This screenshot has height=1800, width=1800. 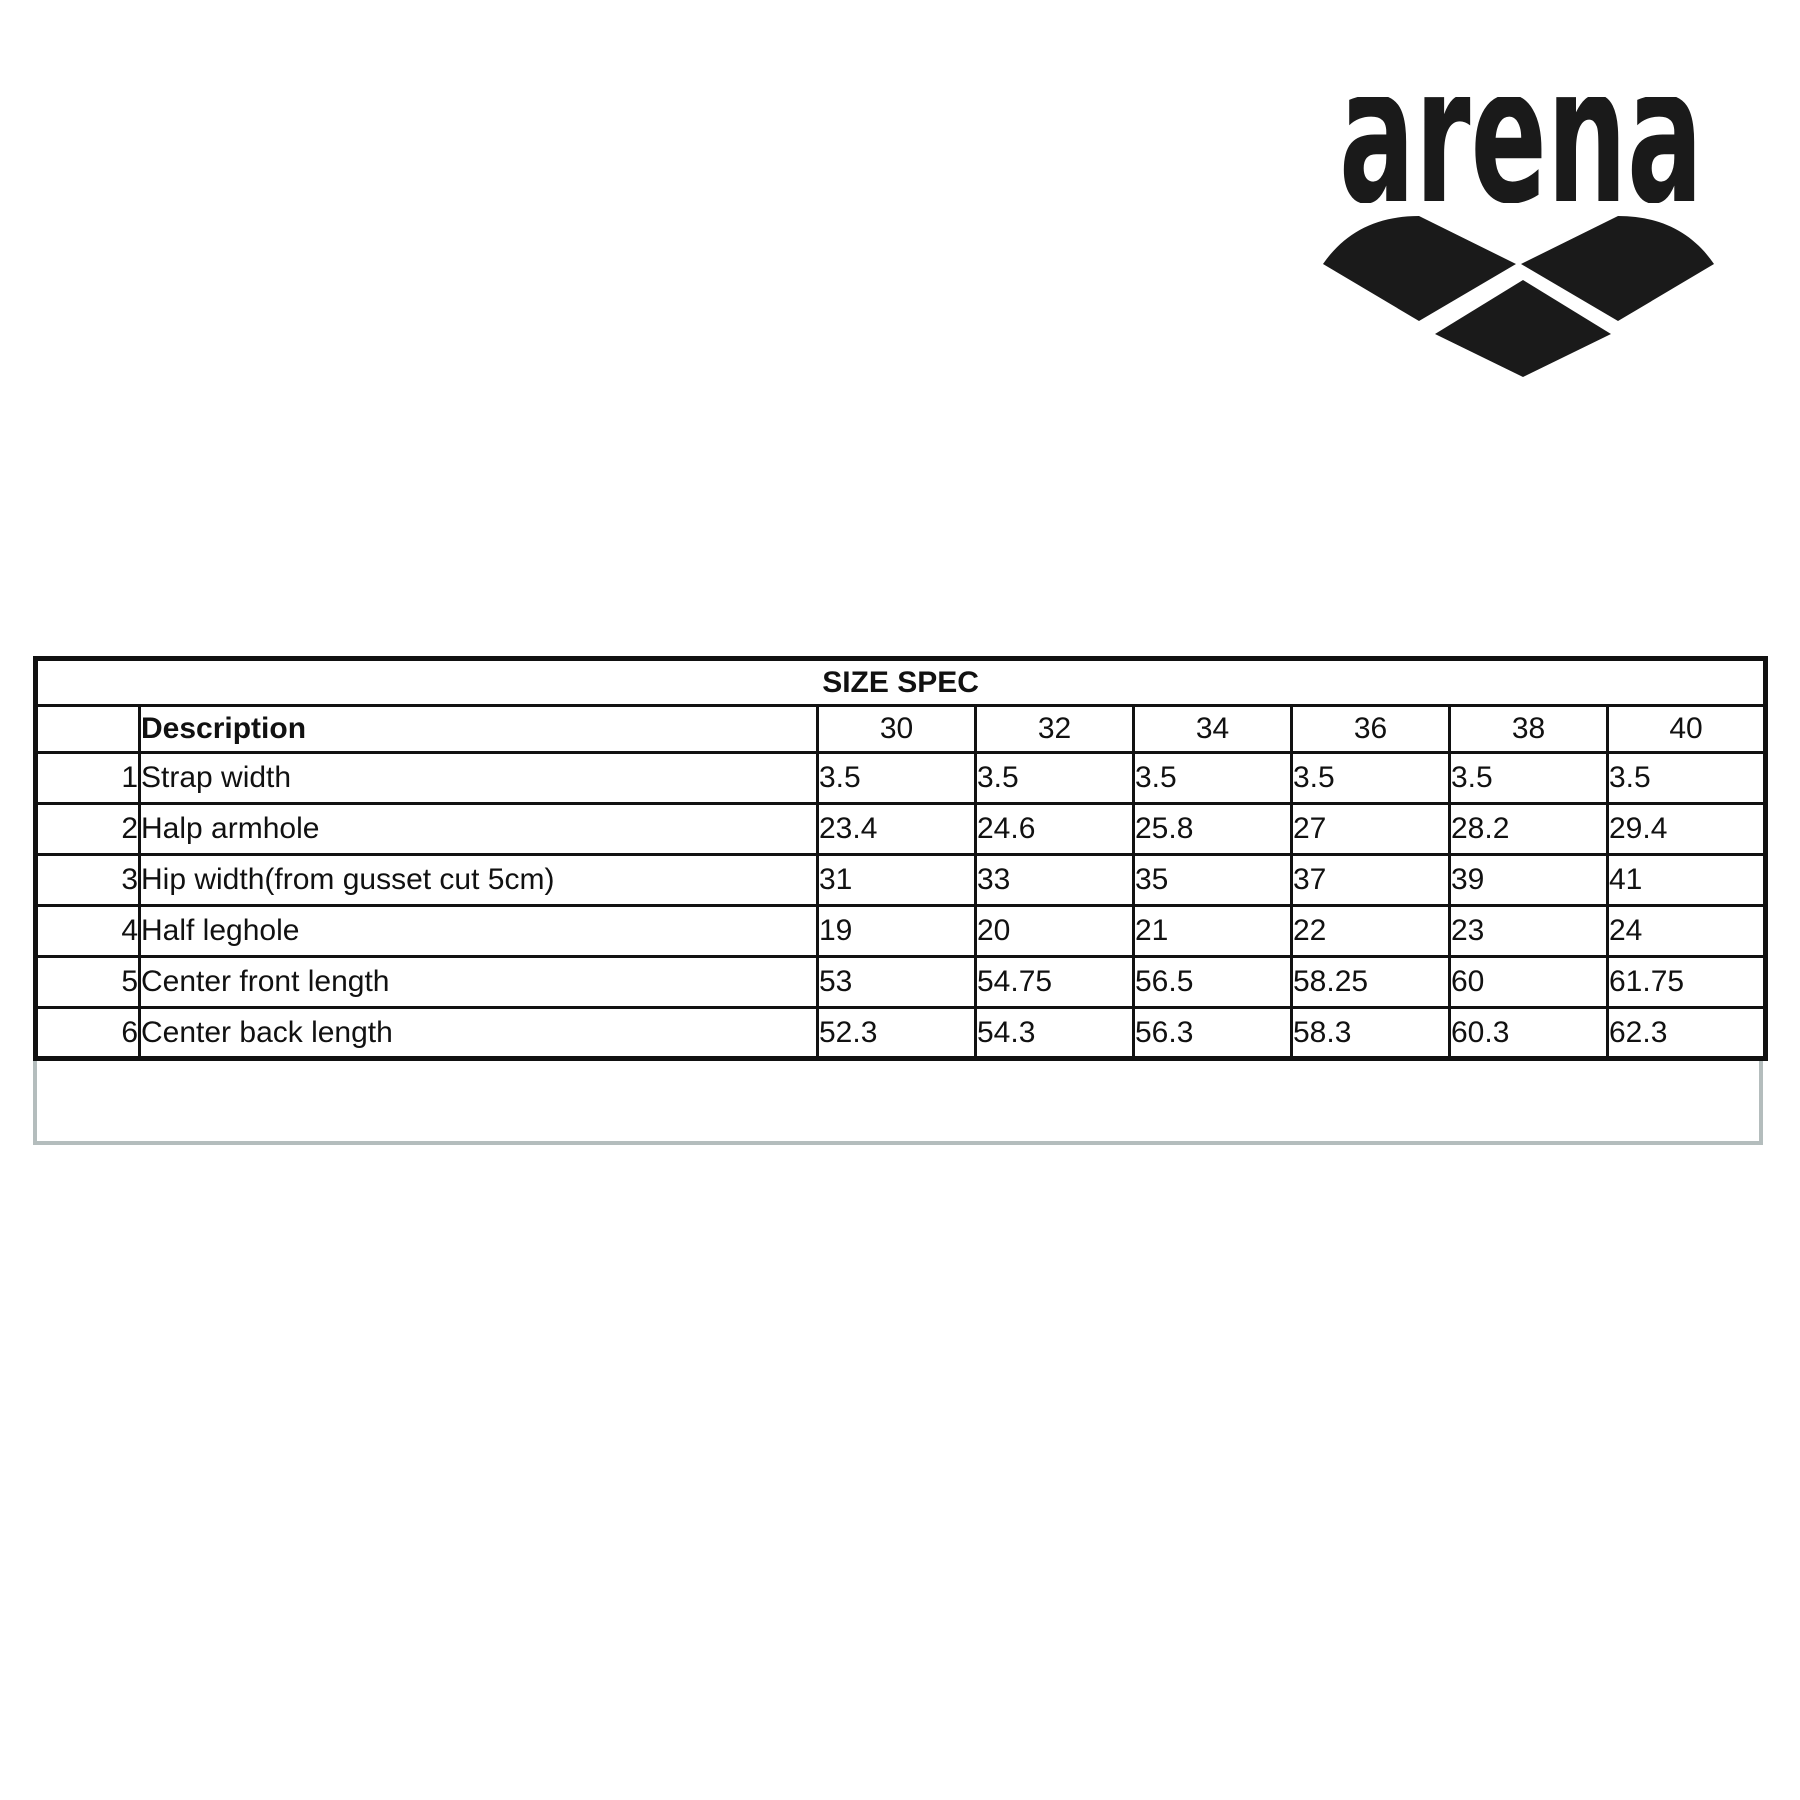 What do you see at coordinates (1212, 982) in the screenshot?
I see `row-value: 56.5` at bounding box center [1212, 982].